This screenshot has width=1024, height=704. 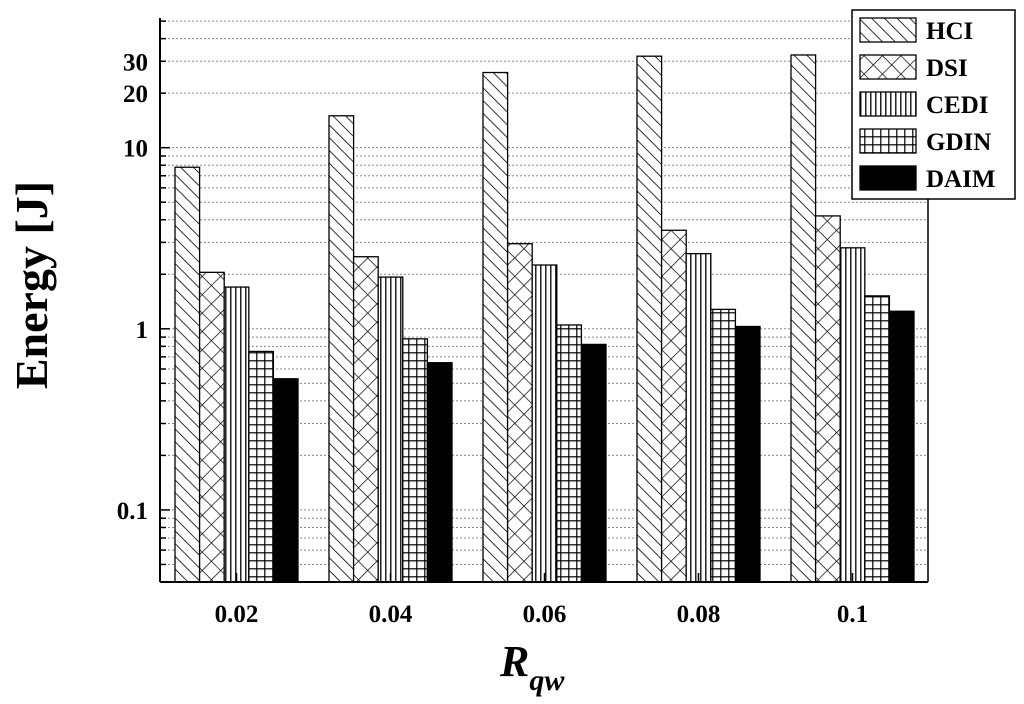 I want to click on bar-hci-0.06, so click(x=495, y=327).